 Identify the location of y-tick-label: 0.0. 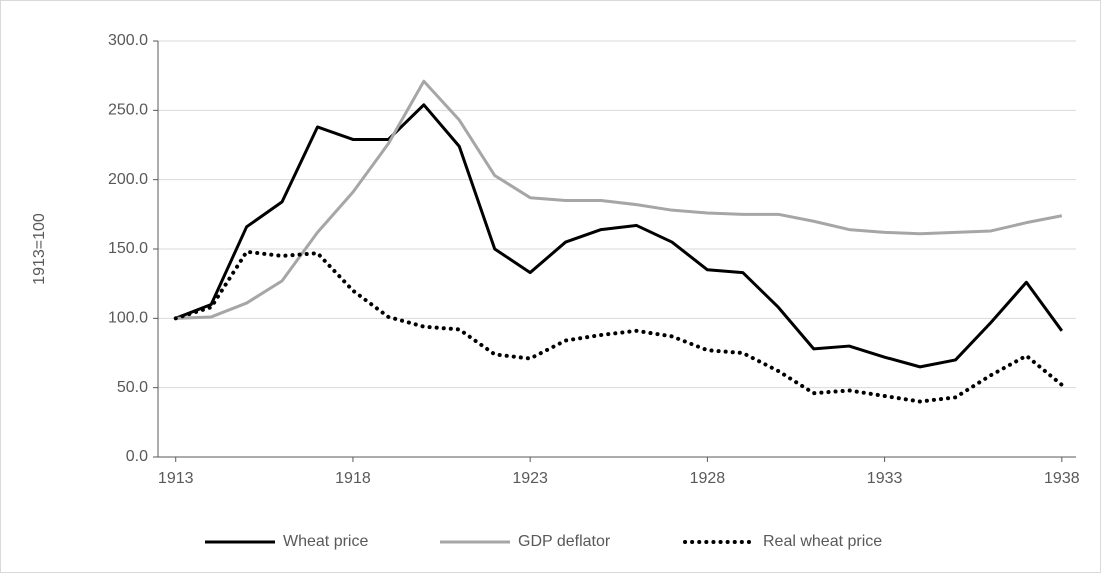
(137, 456).